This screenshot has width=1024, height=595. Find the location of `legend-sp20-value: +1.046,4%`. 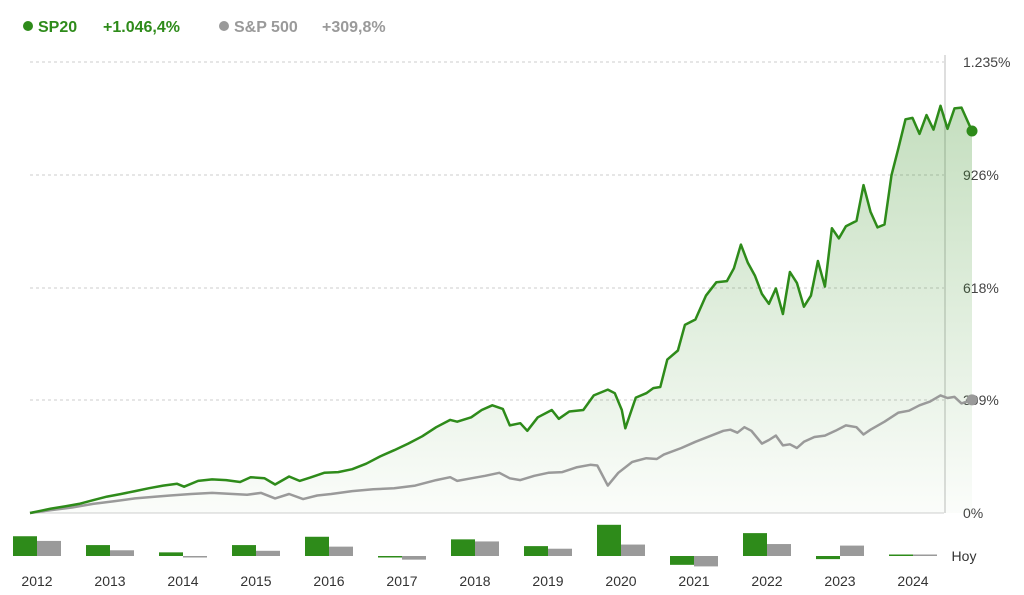

legend-sp20-value: +1.046,4% is located at coordinates (141, 27).